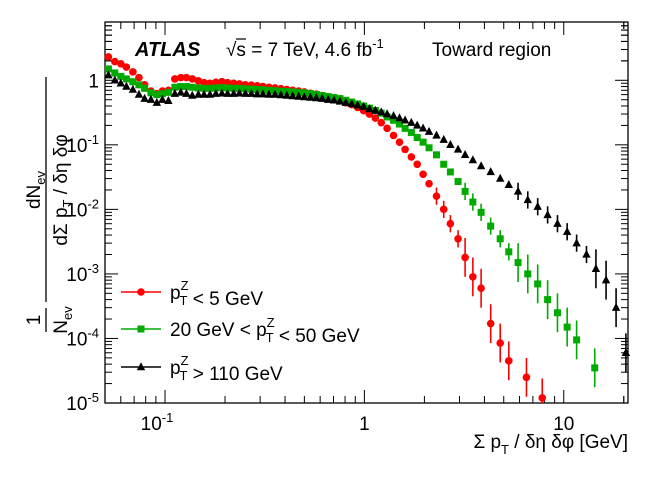  I want to click on x-tick-label: 1, so click(364, 424).